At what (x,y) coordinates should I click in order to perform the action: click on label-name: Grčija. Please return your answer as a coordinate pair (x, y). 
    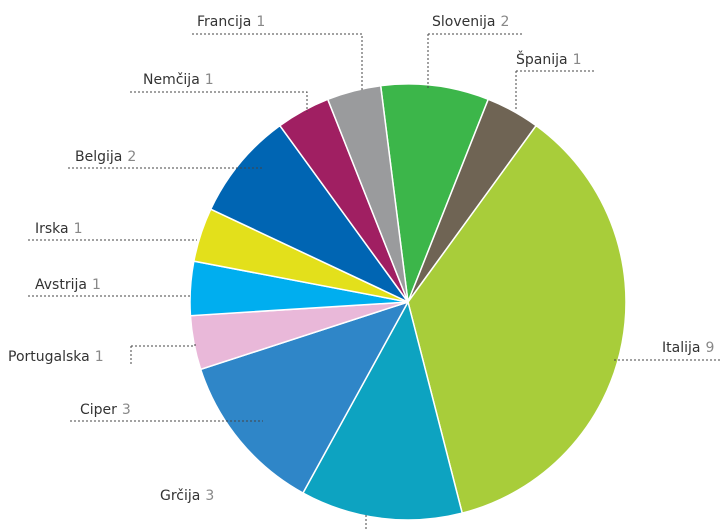
    Looking at the image, I should click on (180, 496).